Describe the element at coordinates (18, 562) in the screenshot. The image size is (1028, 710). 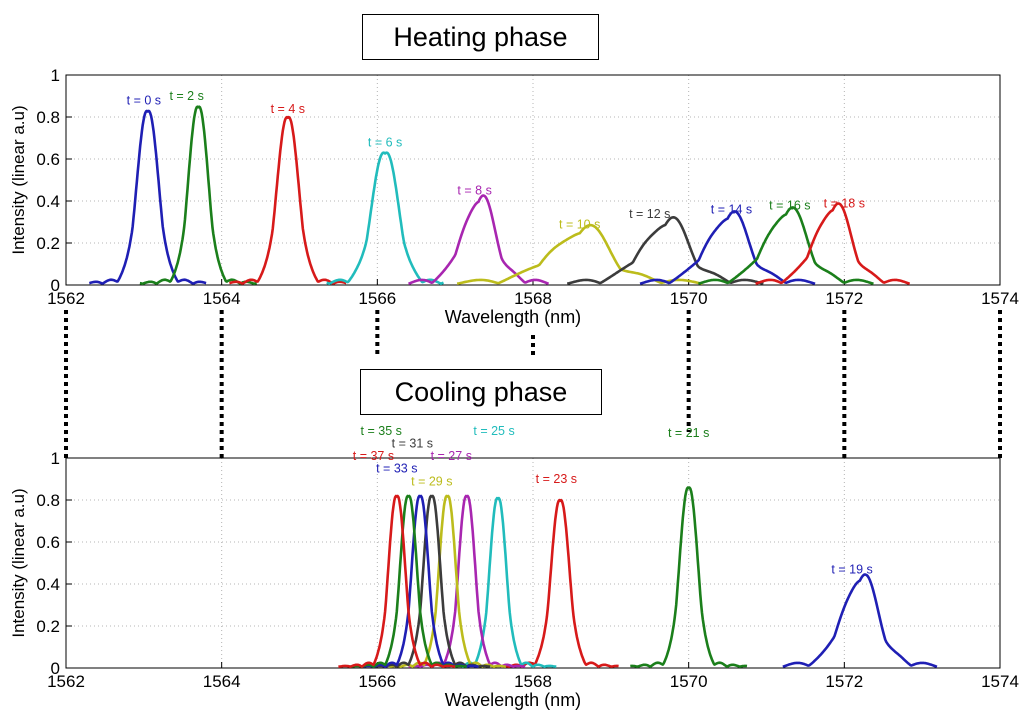
I see `panel2-y-axis-label: Intensity (linear a.u)` at that location.